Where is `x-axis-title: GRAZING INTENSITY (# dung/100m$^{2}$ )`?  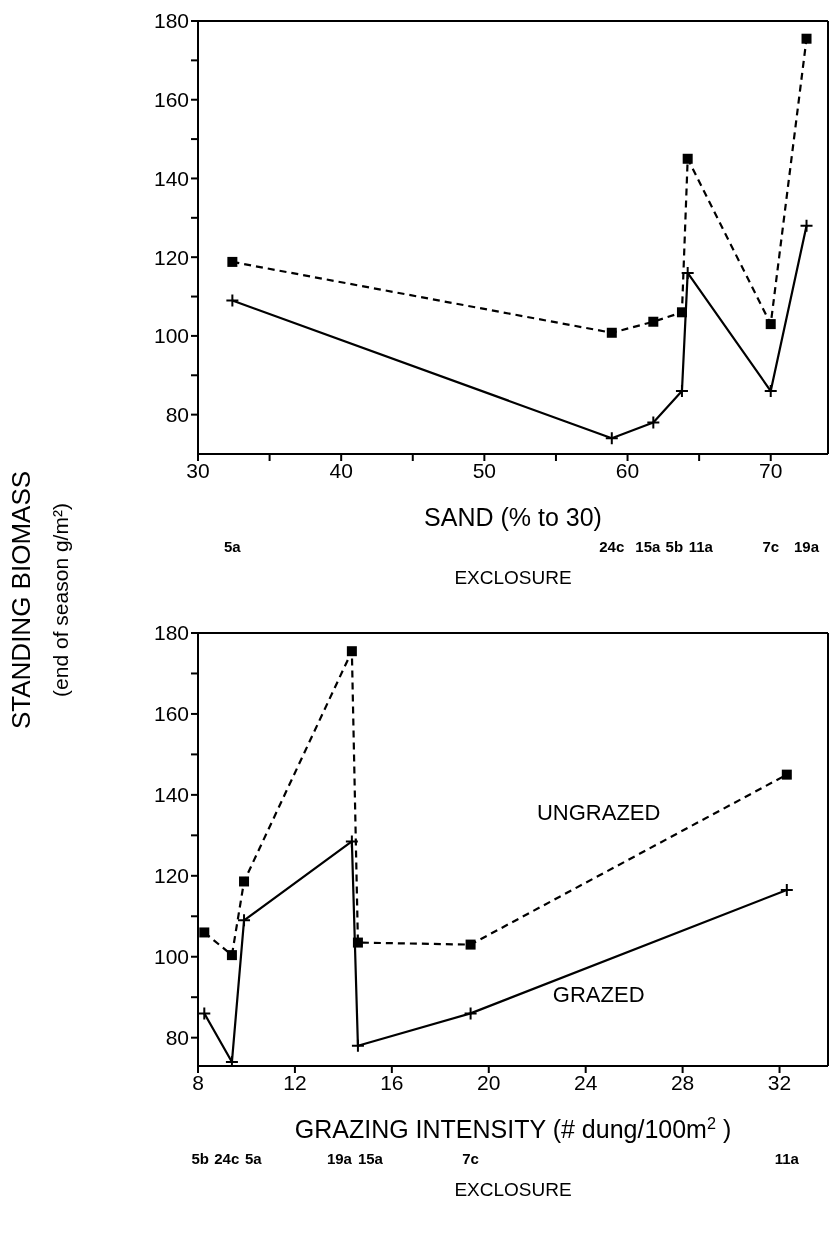 x-axis-title: GRAZING INTENSITY (# dung/100m$^{2}$ ) is located at coordinates (513, 1128).